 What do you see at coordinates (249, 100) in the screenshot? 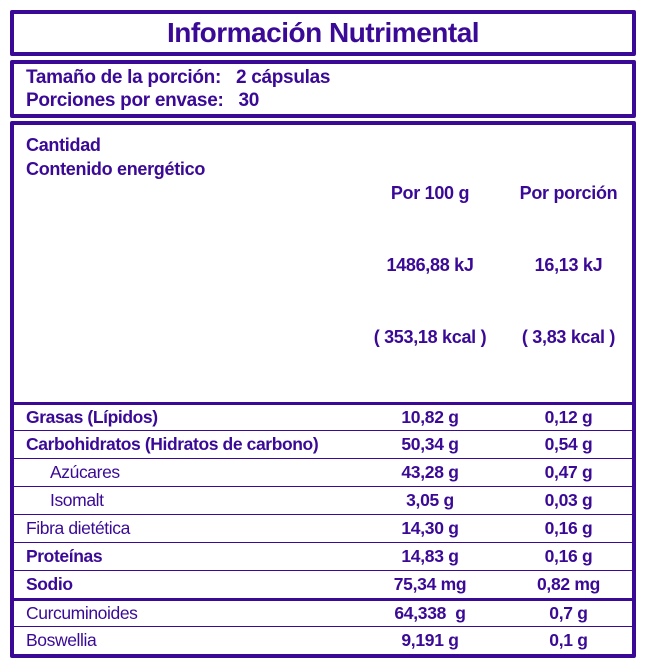
I see `servings-per-container-value: 30` at bounding box center [249, 100].